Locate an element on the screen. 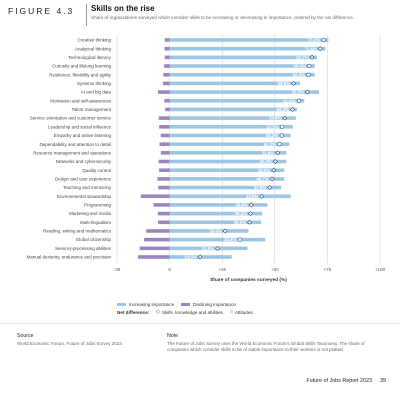  diamond-icon: ◇ is located at coordinates (158, 312).